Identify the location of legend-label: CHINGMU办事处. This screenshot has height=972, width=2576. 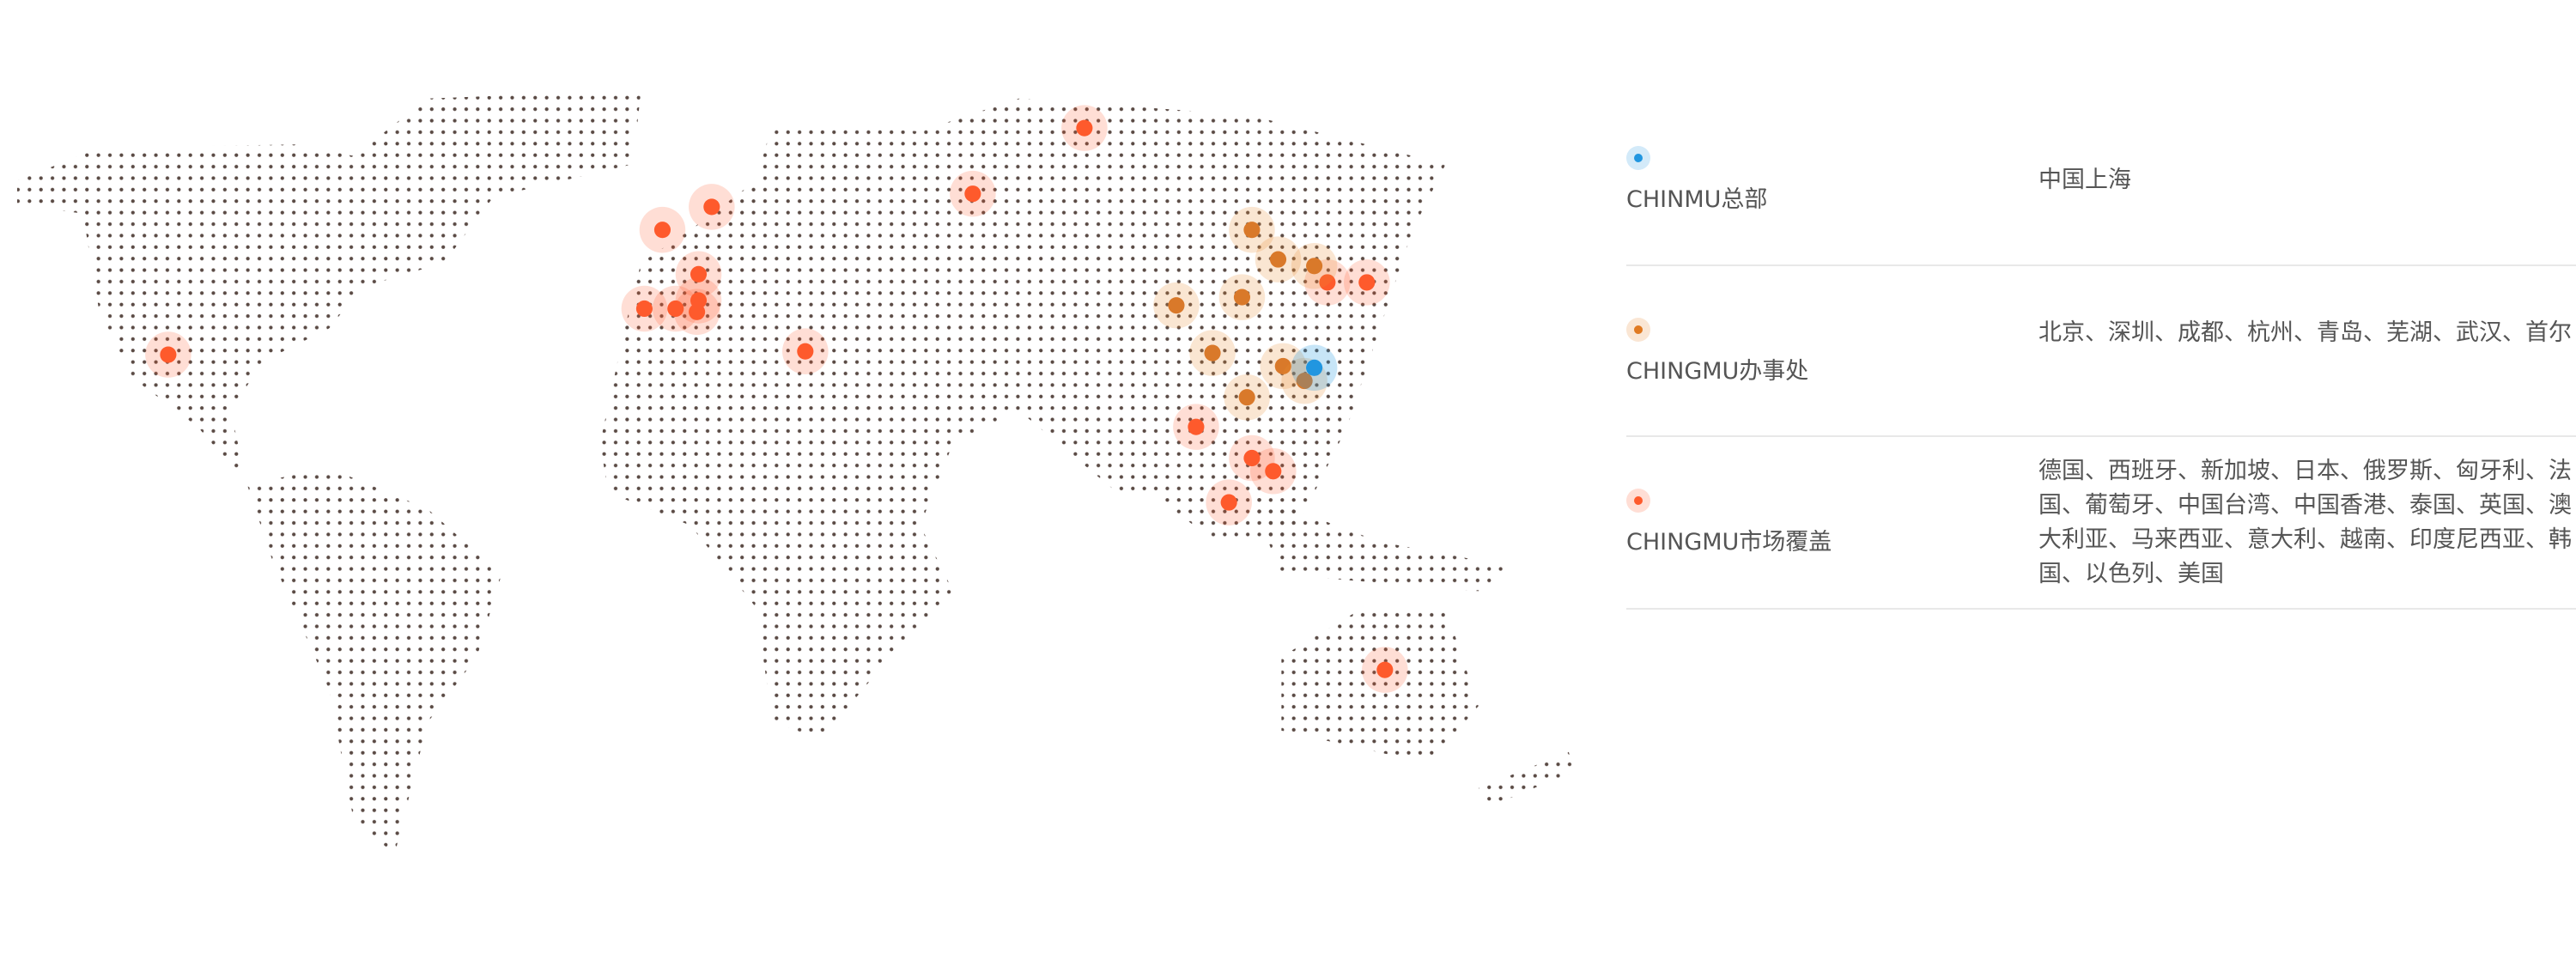
(1718, 371).